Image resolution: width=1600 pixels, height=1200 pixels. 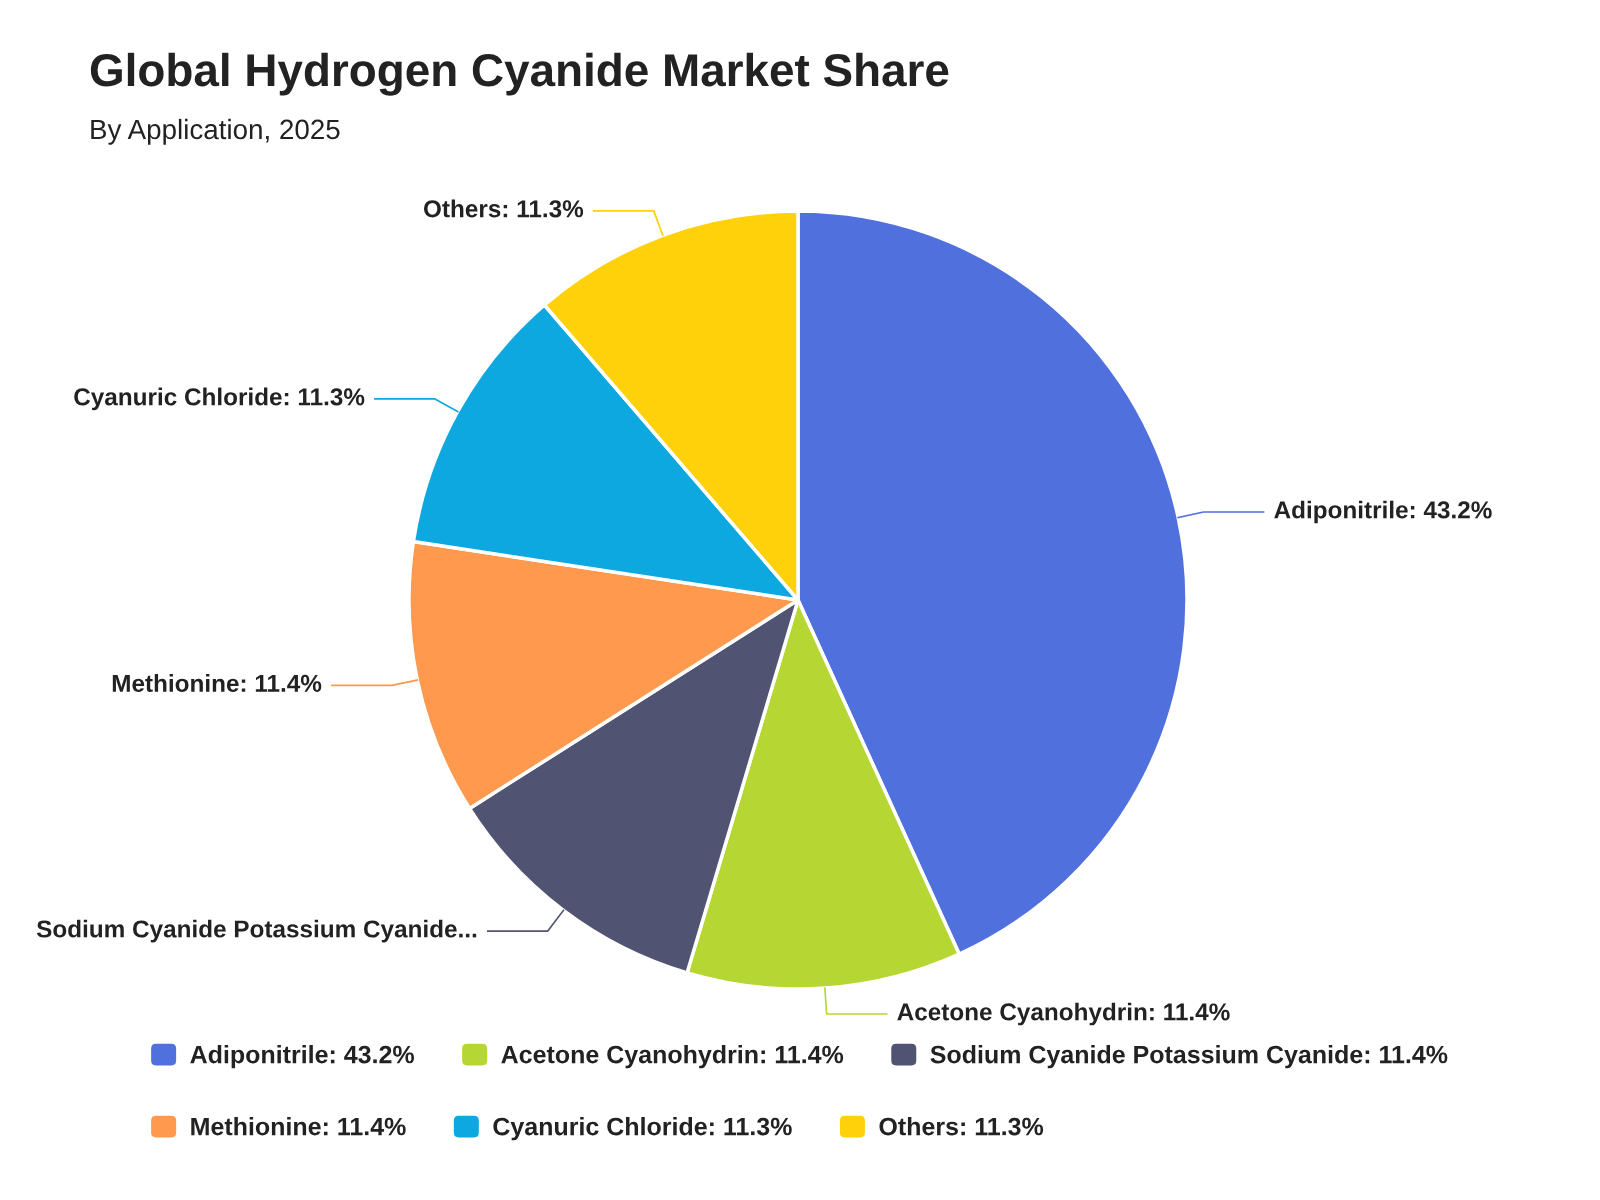 I want to click on chart-subtitle: By Application, 2025, so click(x=215, y=131).